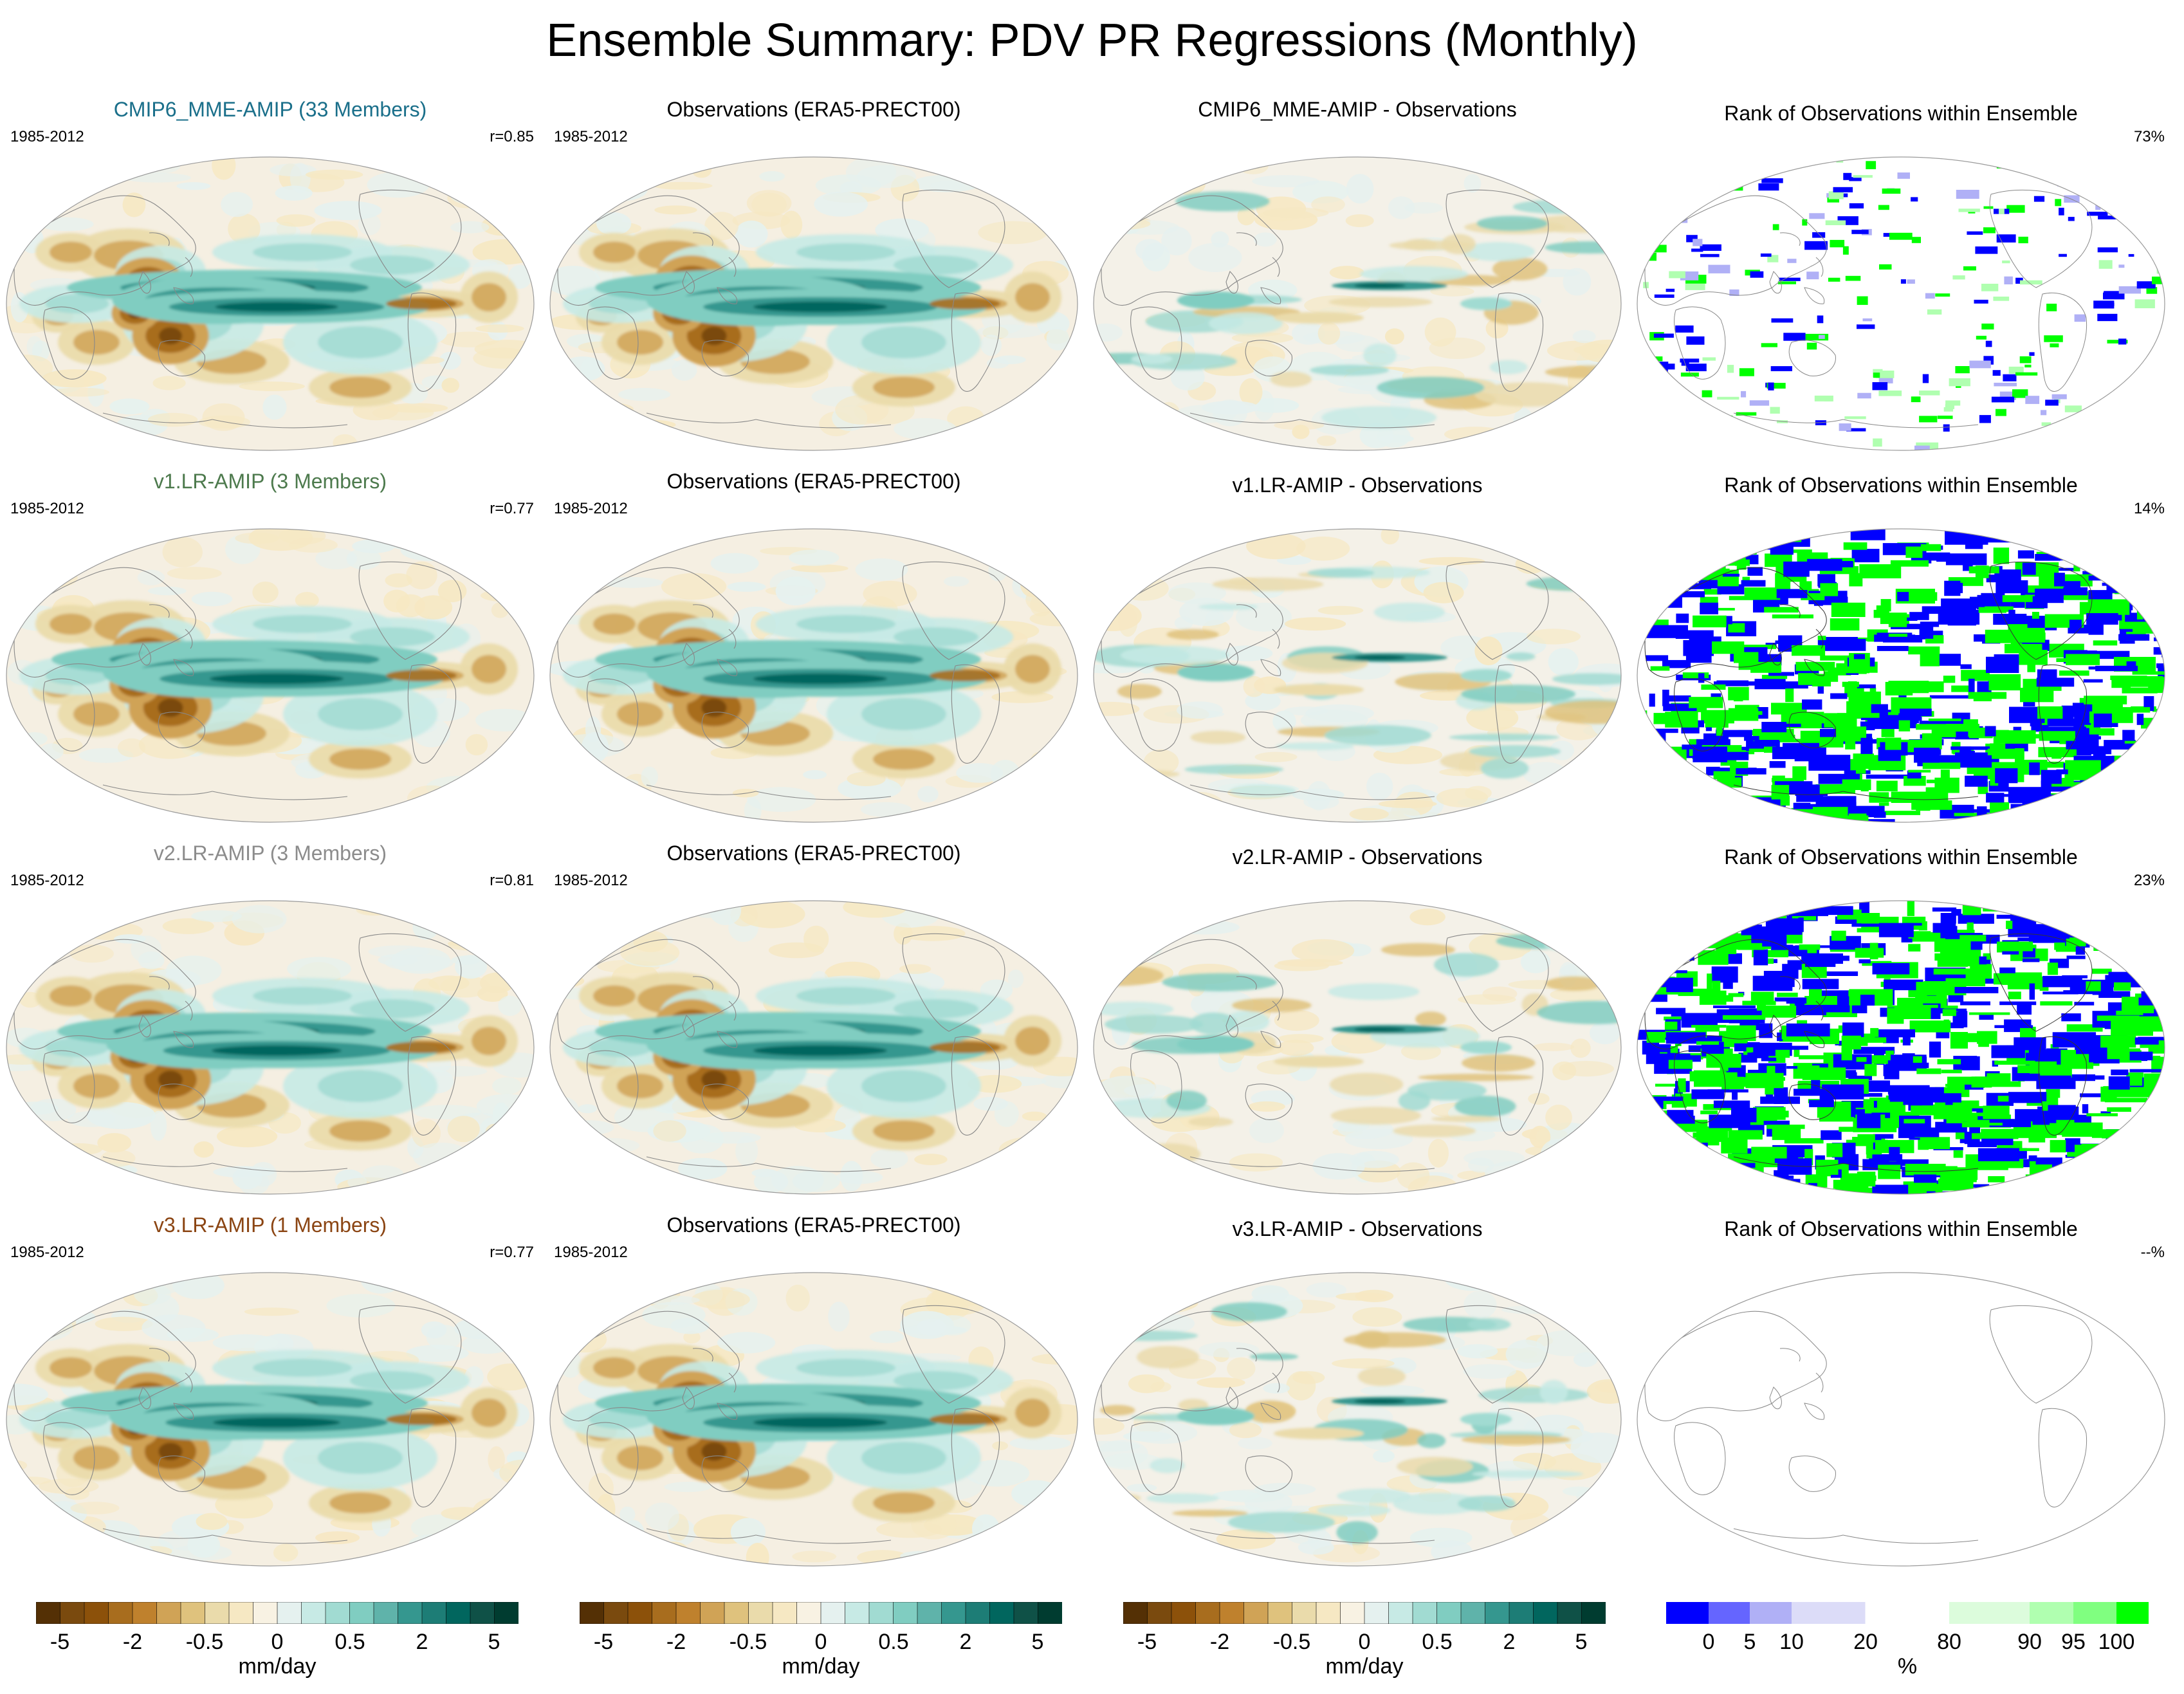 The height and width of the screenshot is (1694, 2184). I want to click on colorbar-ticks: -5 -2 -0.5 0 0.5 2 5, so click(1364, 1642).